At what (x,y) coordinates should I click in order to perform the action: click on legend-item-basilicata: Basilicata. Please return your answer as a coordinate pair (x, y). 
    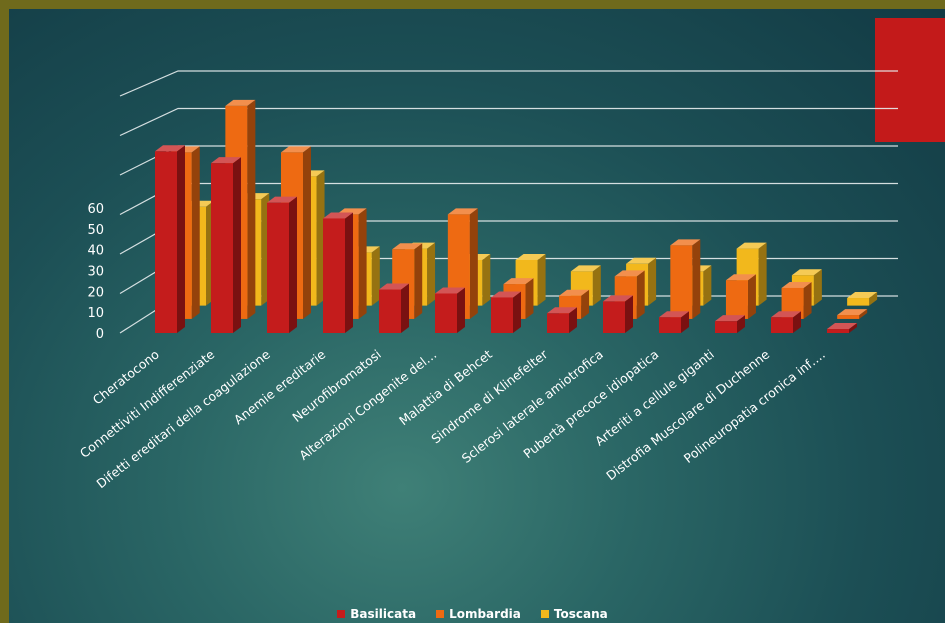
    Looking at the image, I should click on (376, 614).